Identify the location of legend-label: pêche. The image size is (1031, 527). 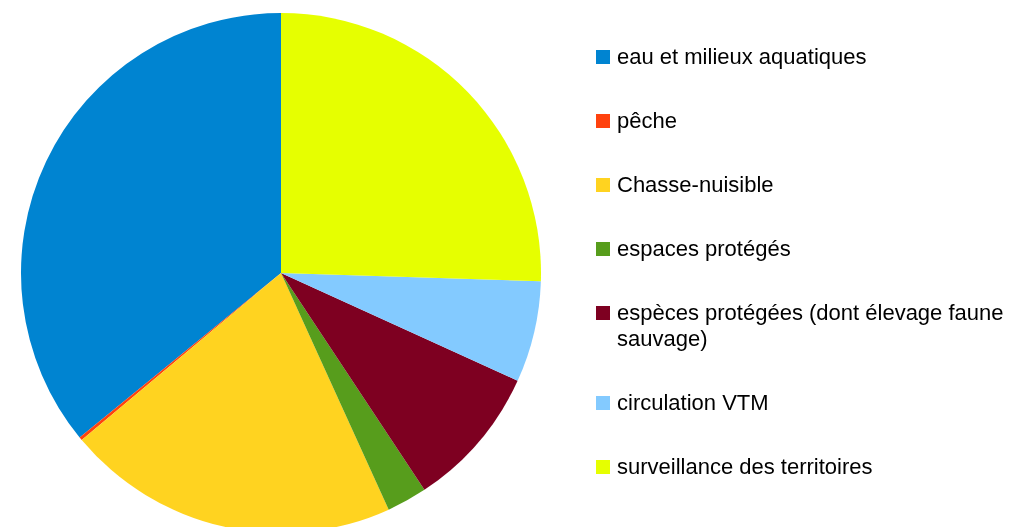
(647, 121).